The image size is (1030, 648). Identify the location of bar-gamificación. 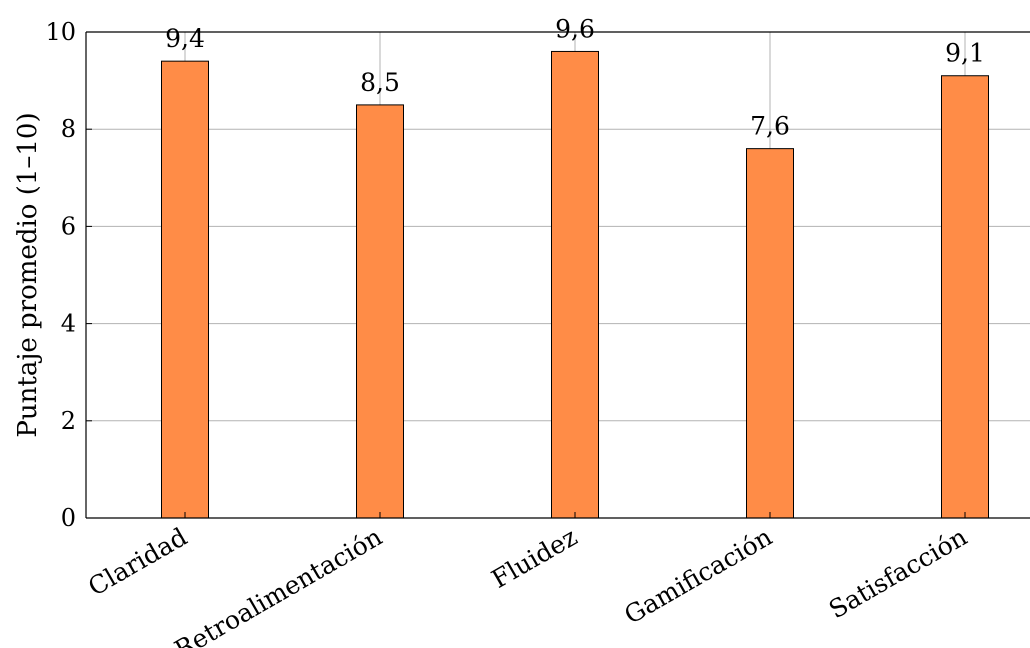
(770, 333).